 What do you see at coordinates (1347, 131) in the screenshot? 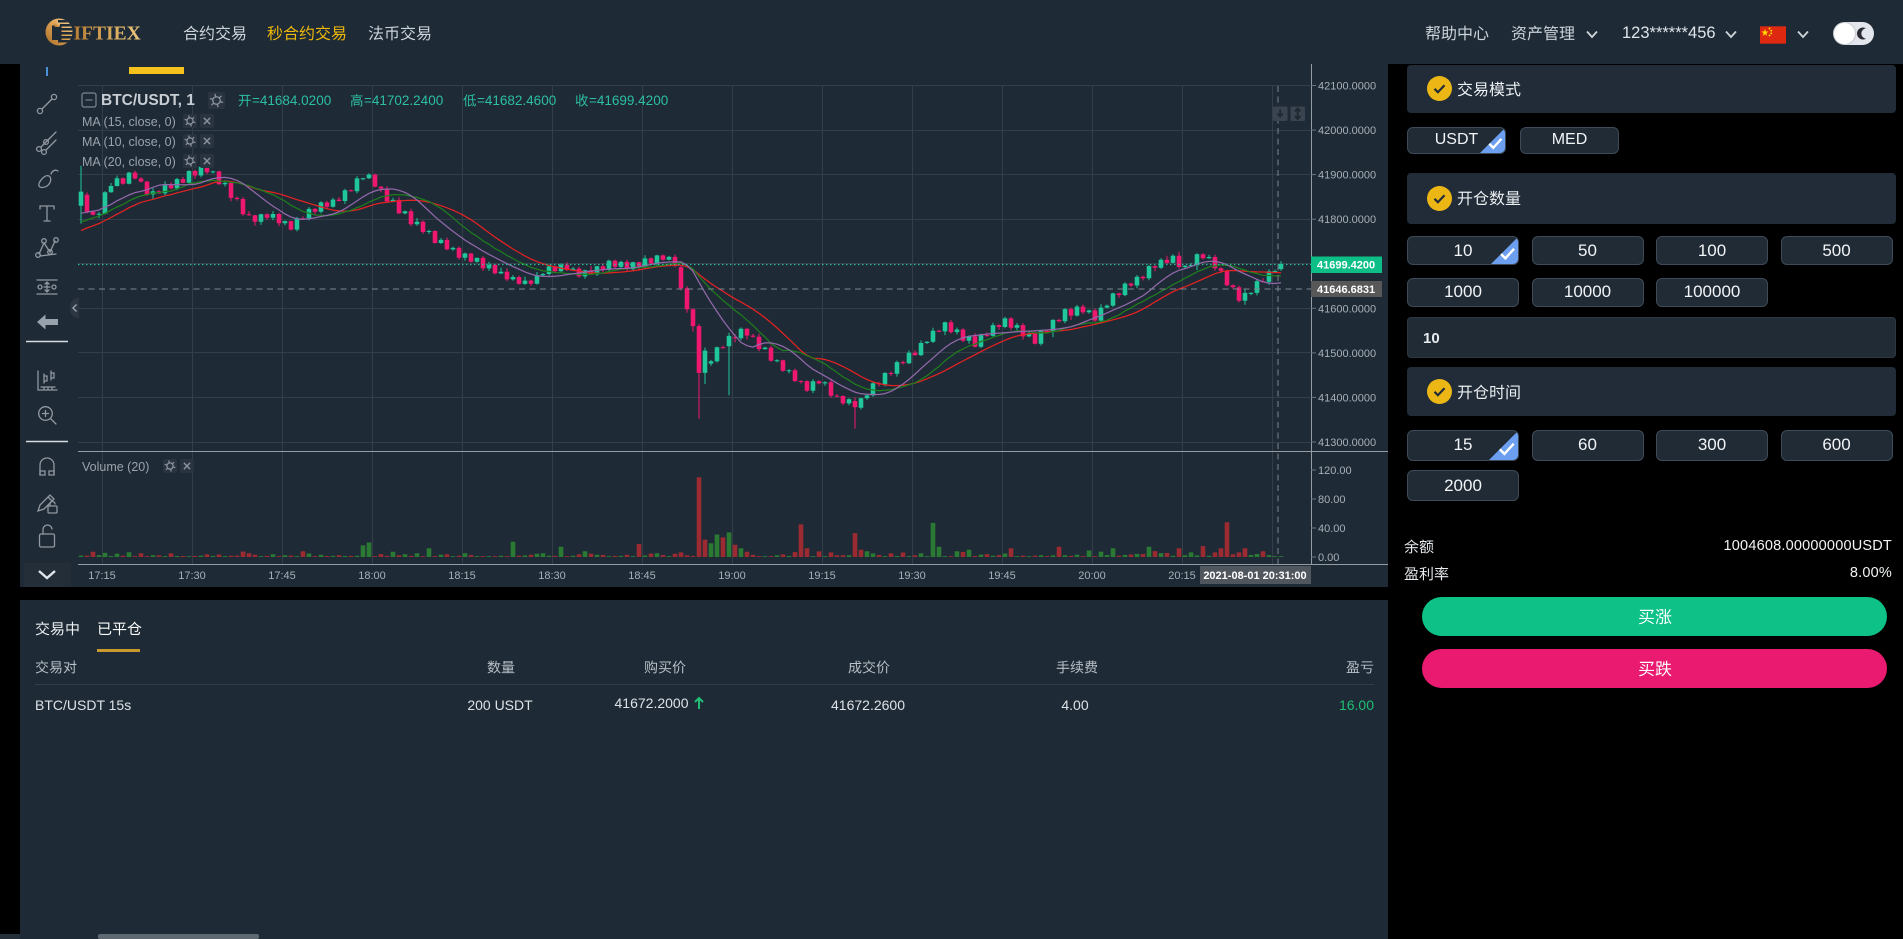
I see `svg-text: 42000.0000` at bounding box center [1347, 131].